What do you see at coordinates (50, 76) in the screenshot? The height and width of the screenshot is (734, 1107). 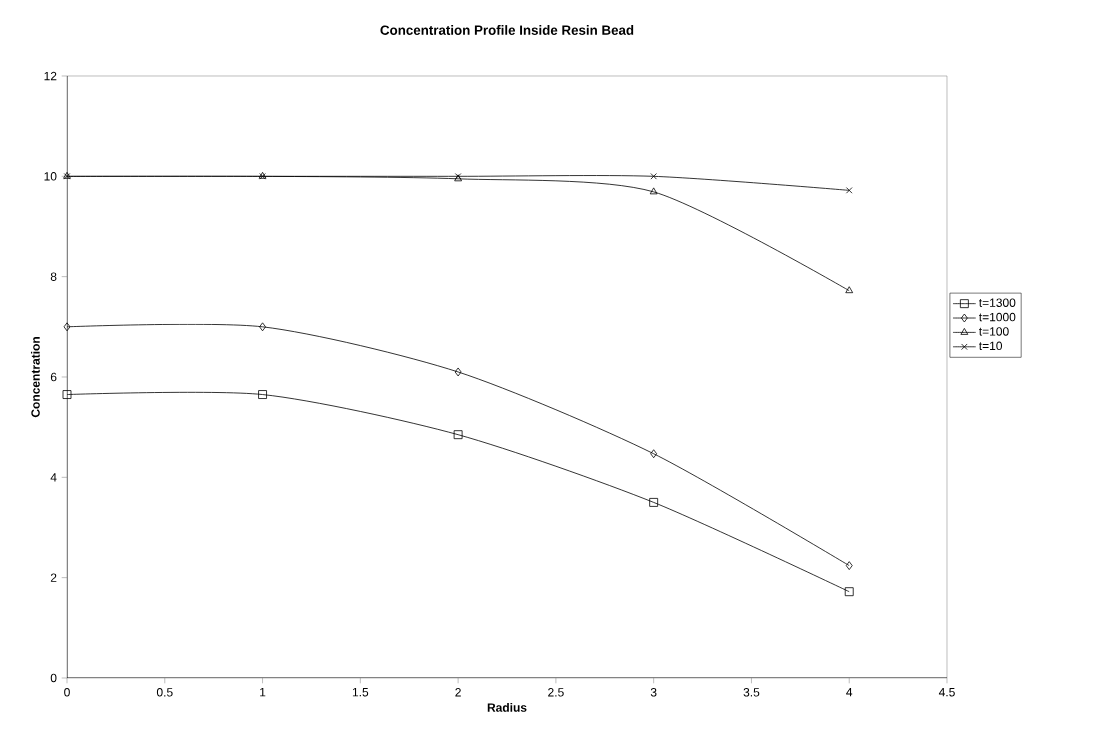 I see `y-tick-label: 12` at bounding box center [50, 76].